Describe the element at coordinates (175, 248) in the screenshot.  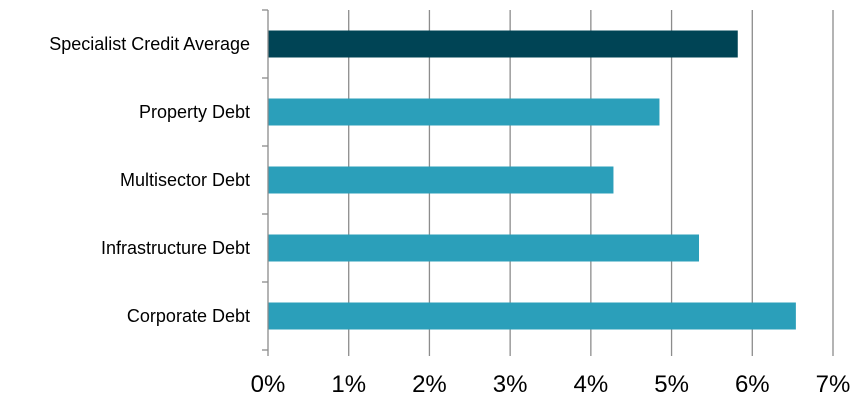
I see `category-label: Infrastructure Debt` at that location.